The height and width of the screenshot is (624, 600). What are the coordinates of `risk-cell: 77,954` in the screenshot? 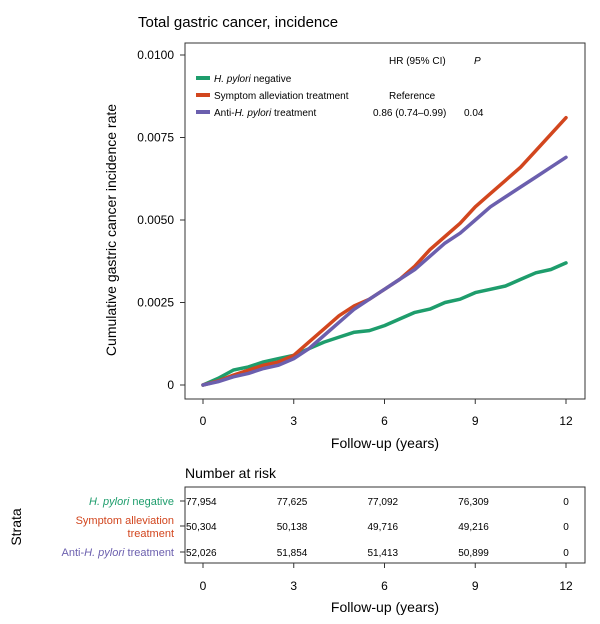 It's located at (201, 502).